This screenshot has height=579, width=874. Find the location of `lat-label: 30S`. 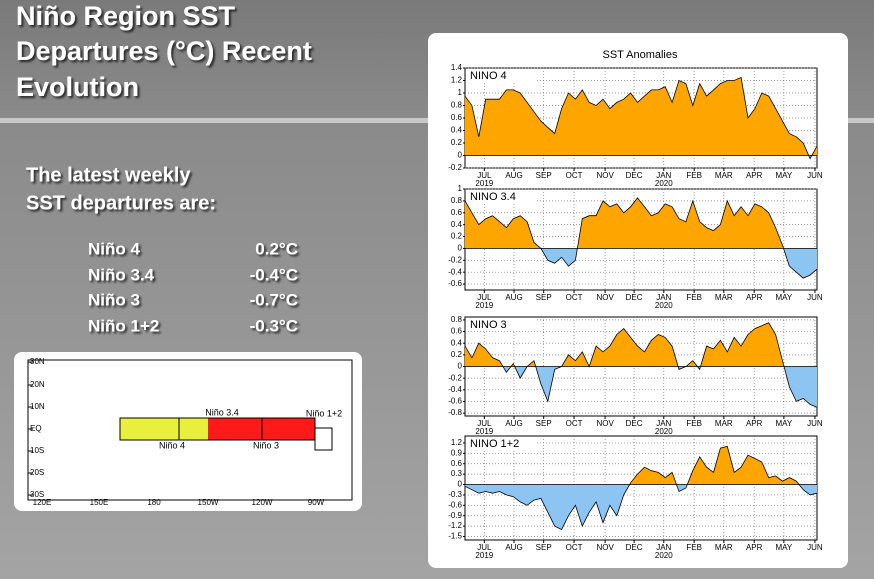

lat-label: 30S is located at coordinates (37, 494).